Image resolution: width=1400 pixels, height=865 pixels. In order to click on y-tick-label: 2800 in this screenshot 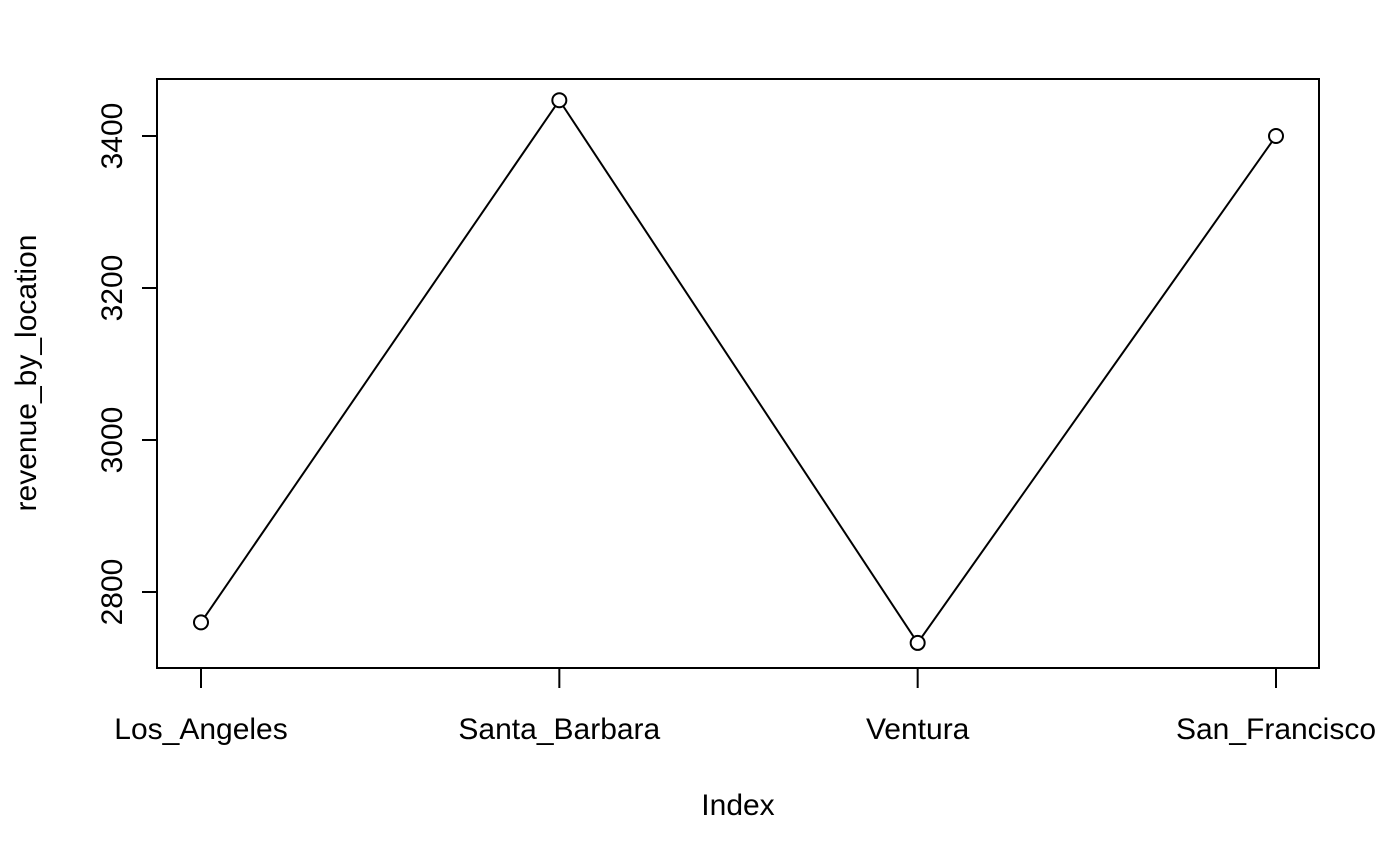, I will do `click(112, 592)`.